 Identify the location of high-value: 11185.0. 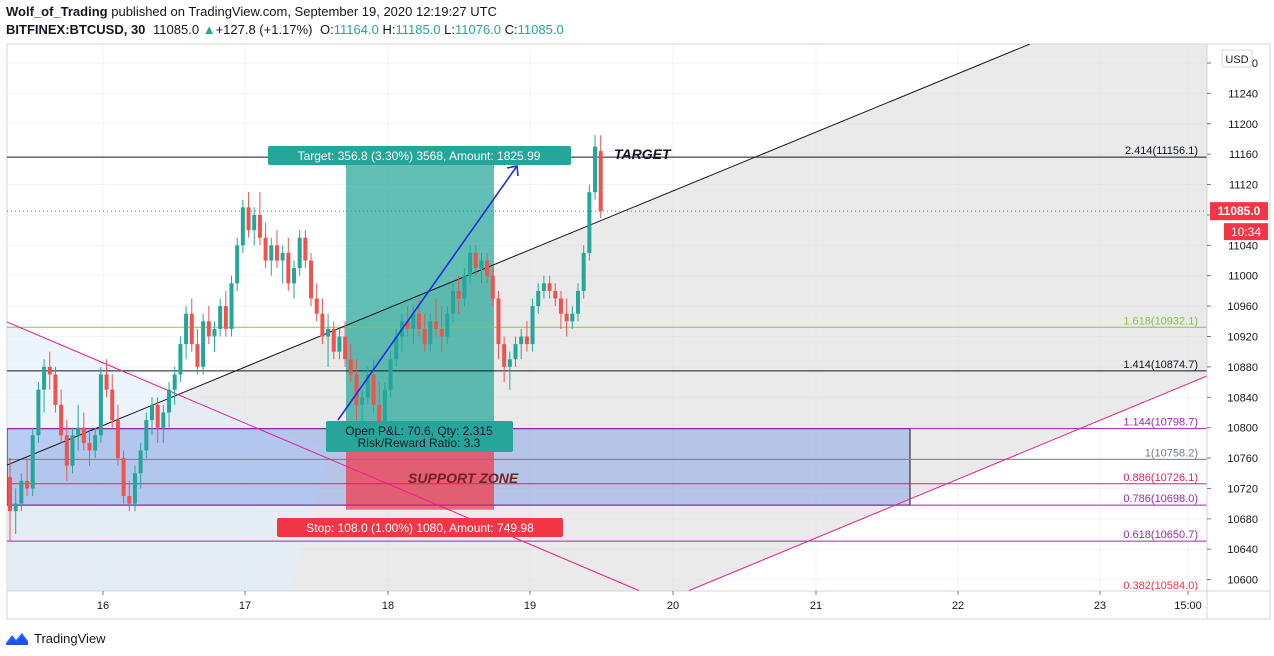
(418, 29).